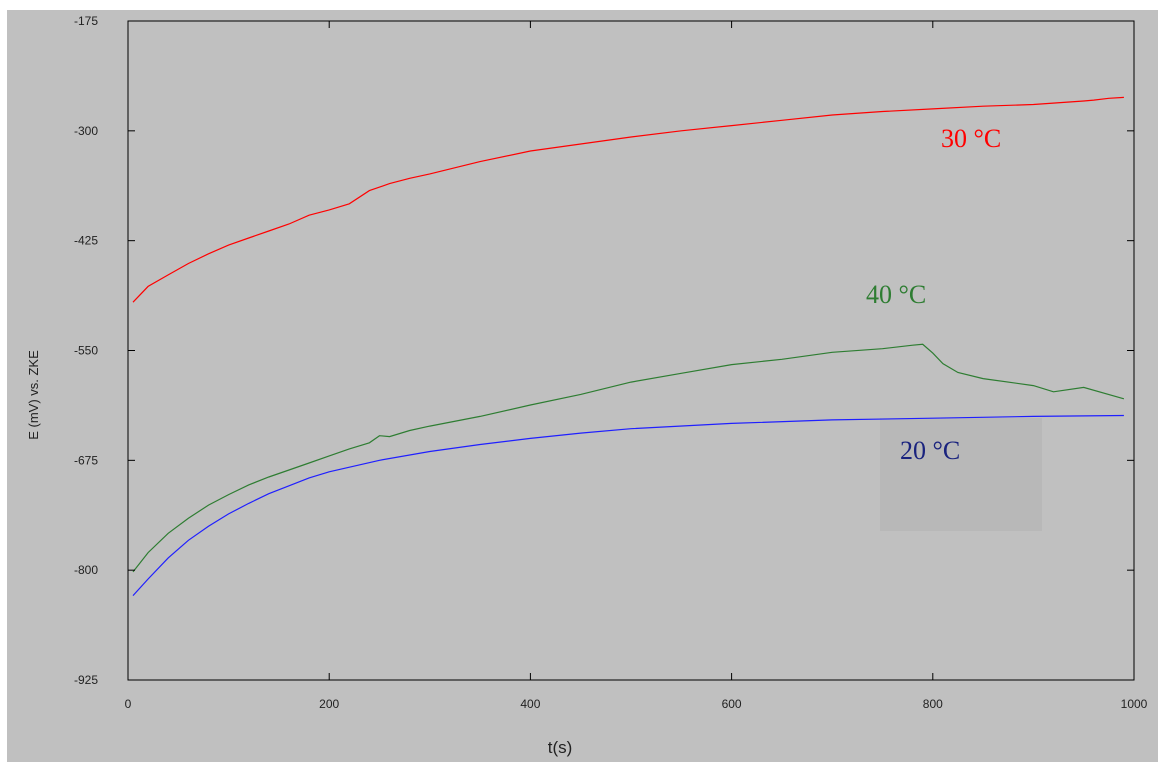  Describe the element at coordinates (930, 450) in the screenshot. I see `series-label-20c: 20 °C` at that location.